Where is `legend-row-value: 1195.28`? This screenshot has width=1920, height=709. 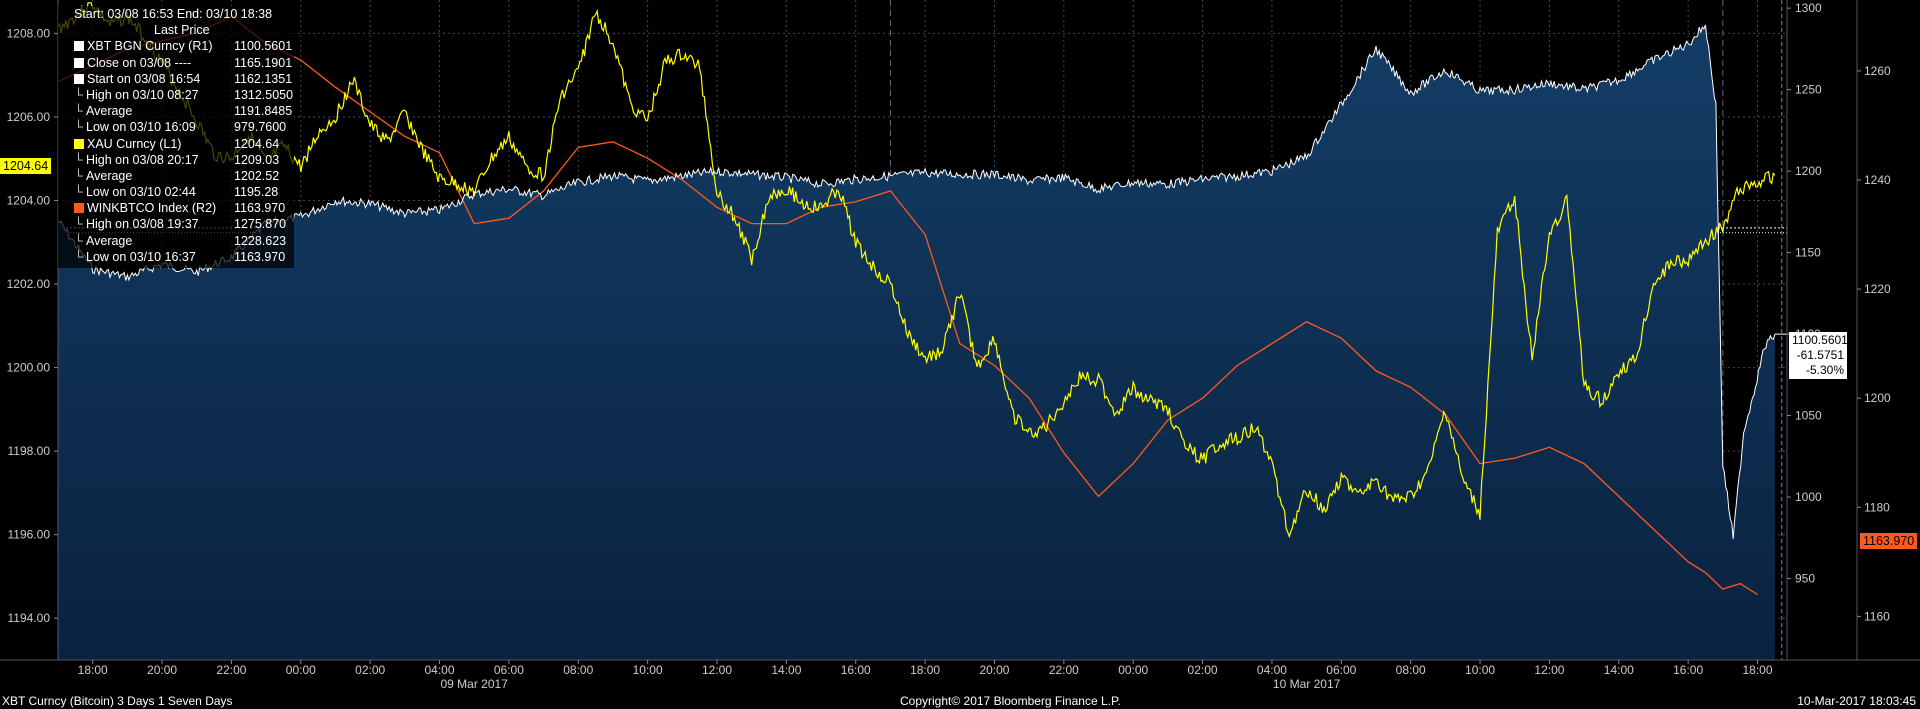
legend-row-value: 1195.28 is located at coordinates (256, 192).